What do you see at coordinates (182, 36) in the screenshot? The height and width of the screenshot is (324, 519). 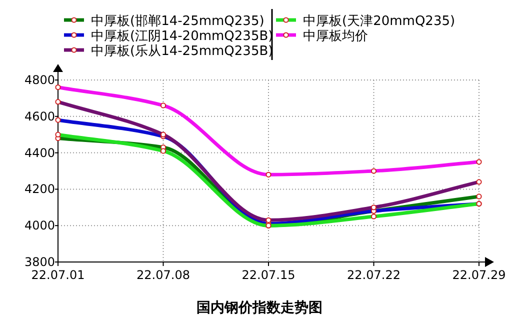 I see `legend-label: 中厚板(江阴14-20mmQ235B)` at bounding box center [182, 36].